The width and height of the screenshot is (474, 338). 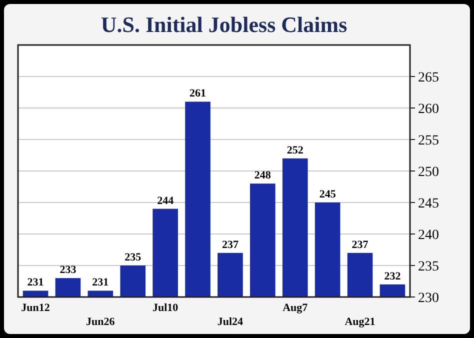 I want to click on data-label: 248, so click(x=263, y=176).